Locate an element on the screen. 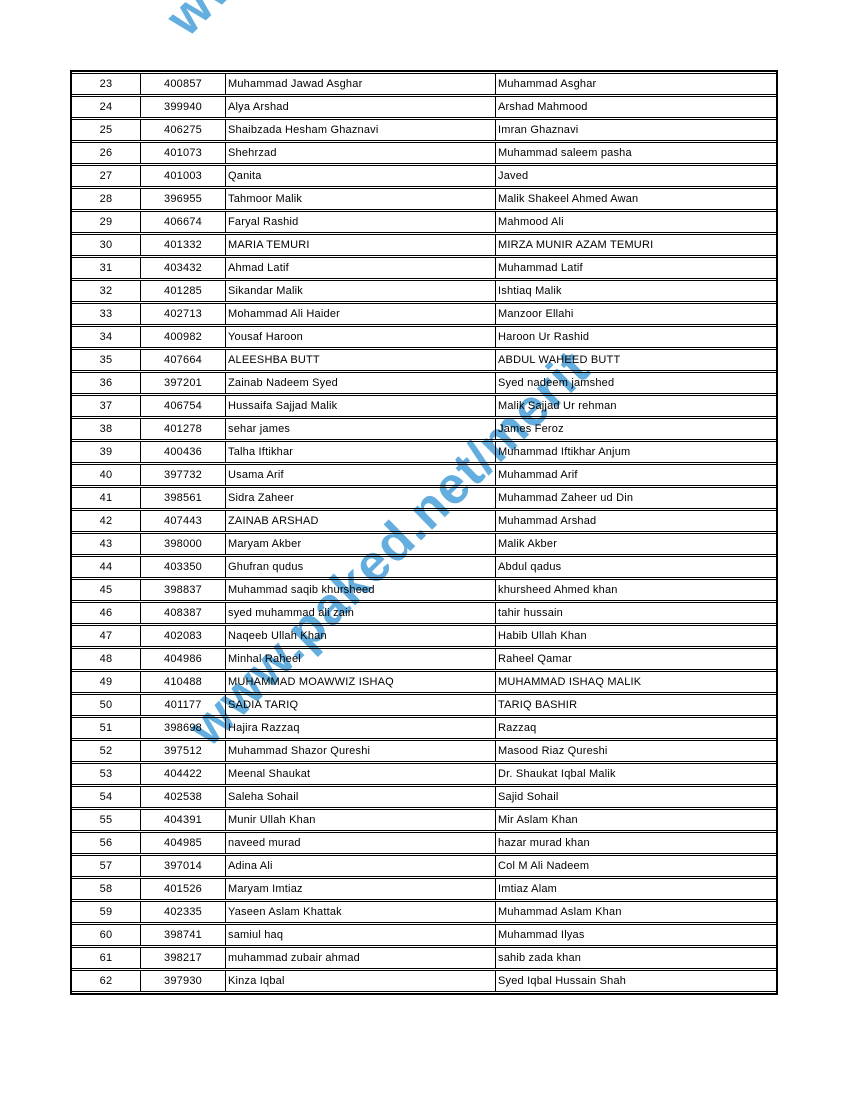 Image resolution: width=850 pixels, height=1100 pixels. serial-number-cell: 37 is located at coordinates (106, 406).